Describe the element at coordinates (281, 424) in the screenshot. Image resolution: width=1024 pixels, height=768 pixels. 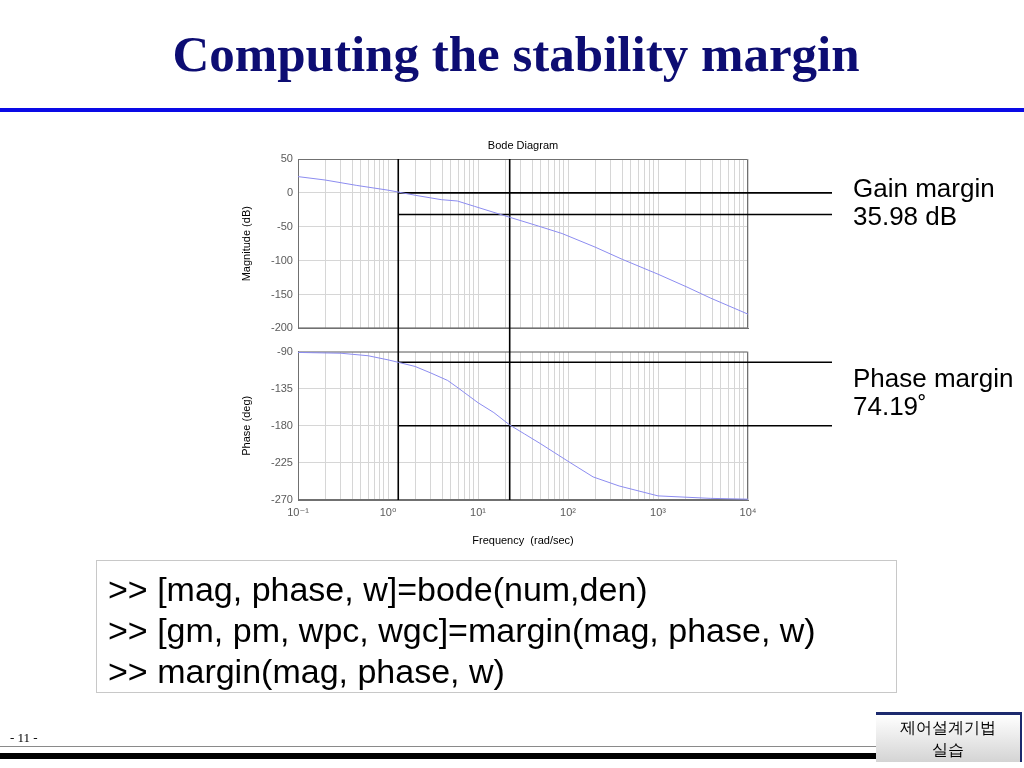
I see `y-tick-label: -180` at that location.